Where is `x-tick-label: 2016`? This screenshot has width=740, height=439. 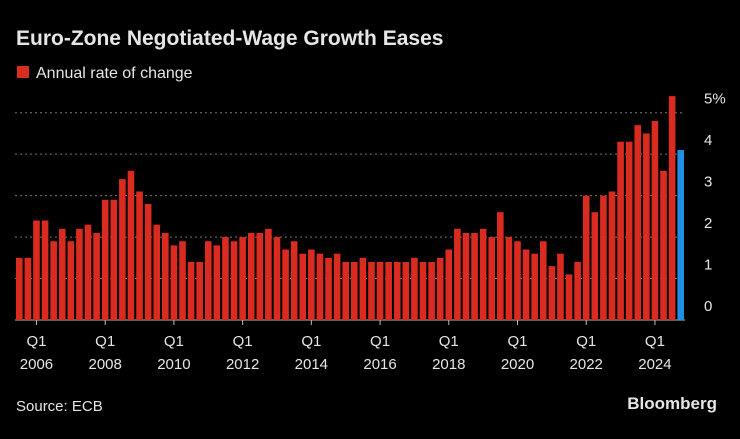 x-tick-label: 2016 is located at coordinates (379, 364).